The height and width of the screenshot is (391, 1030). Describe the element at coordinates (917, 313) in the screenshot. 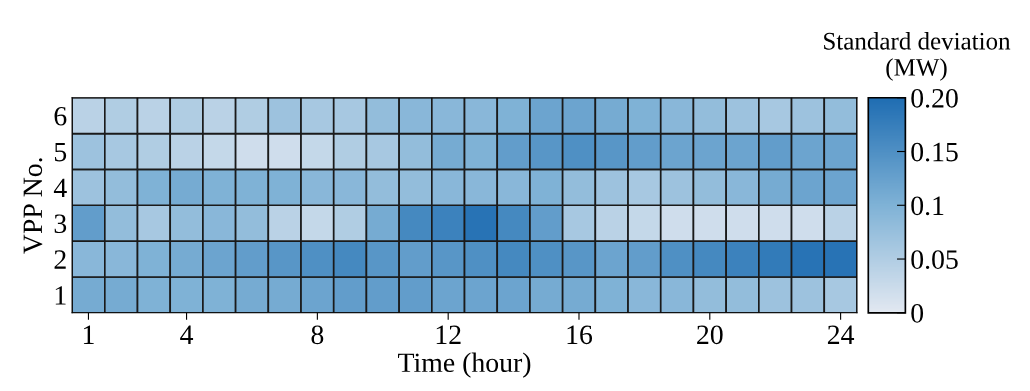

I see `color-bar-label: 0` at that location.